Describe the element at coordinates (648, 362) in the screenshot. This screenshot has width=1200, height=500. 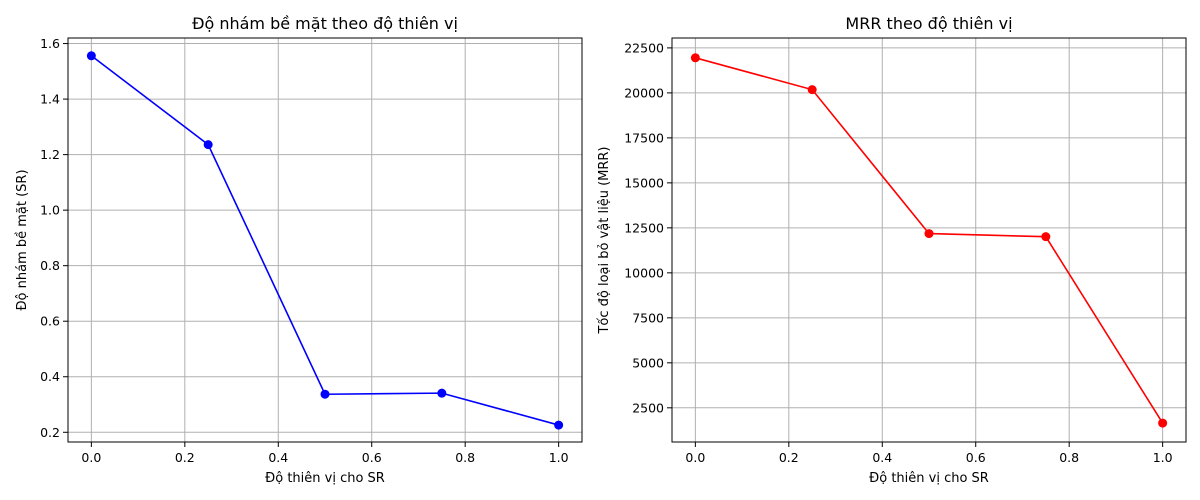
I see `y-tick-label: 5000` at that location.